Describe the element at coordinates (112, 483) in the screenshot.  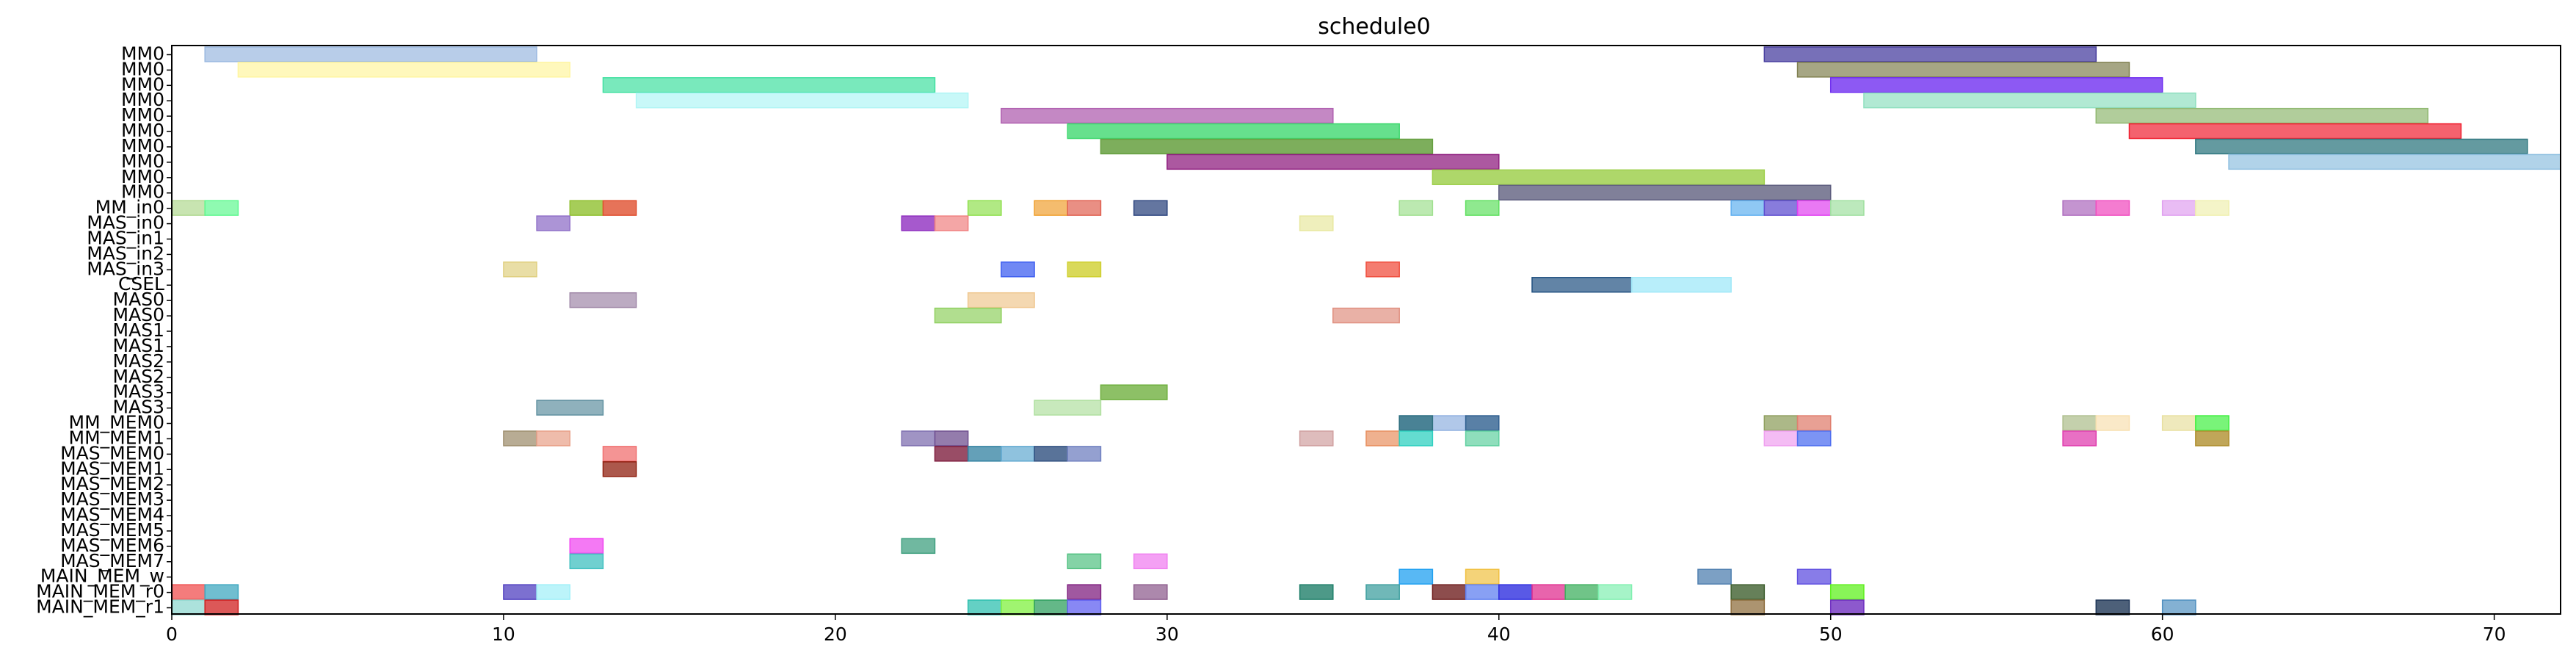
I see `row-label: MAS_MEM2` at that location.